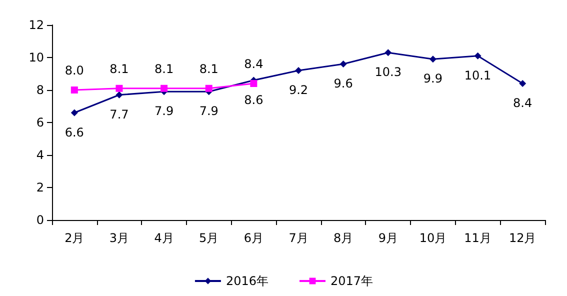  What do you see at coordinates (74, 238) in the screenshot?
I see `x-tick-label: 2月` at bounding box center [74, 238].